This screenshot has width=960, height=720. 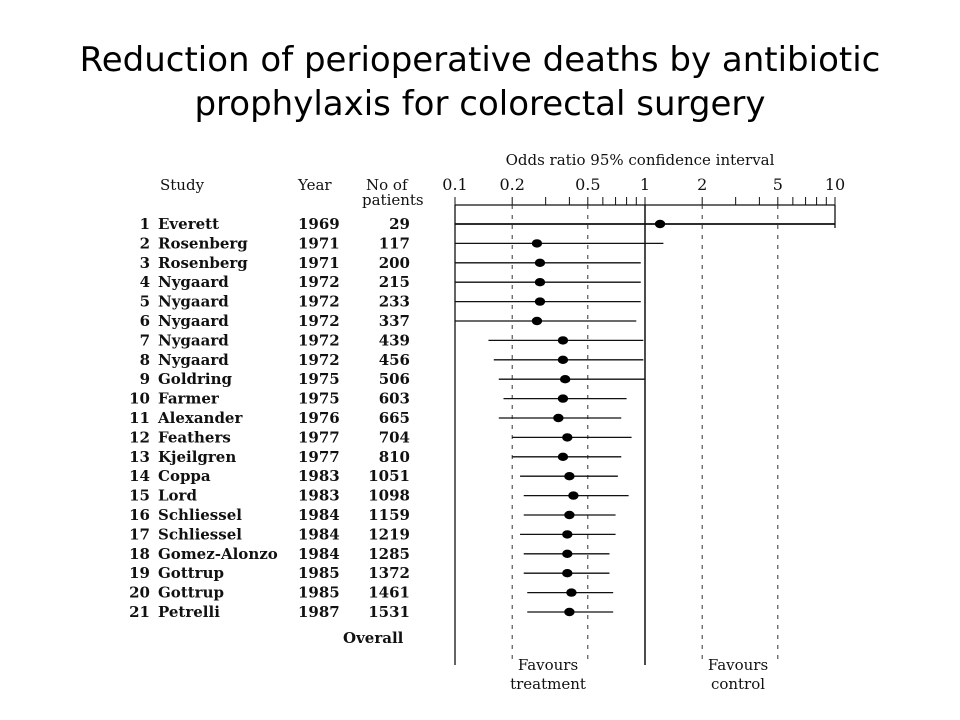 What do you see at coordinates (702, 184) in the screenshot?
I see `x-tick-label: 2` at bounding box center [702, 184].